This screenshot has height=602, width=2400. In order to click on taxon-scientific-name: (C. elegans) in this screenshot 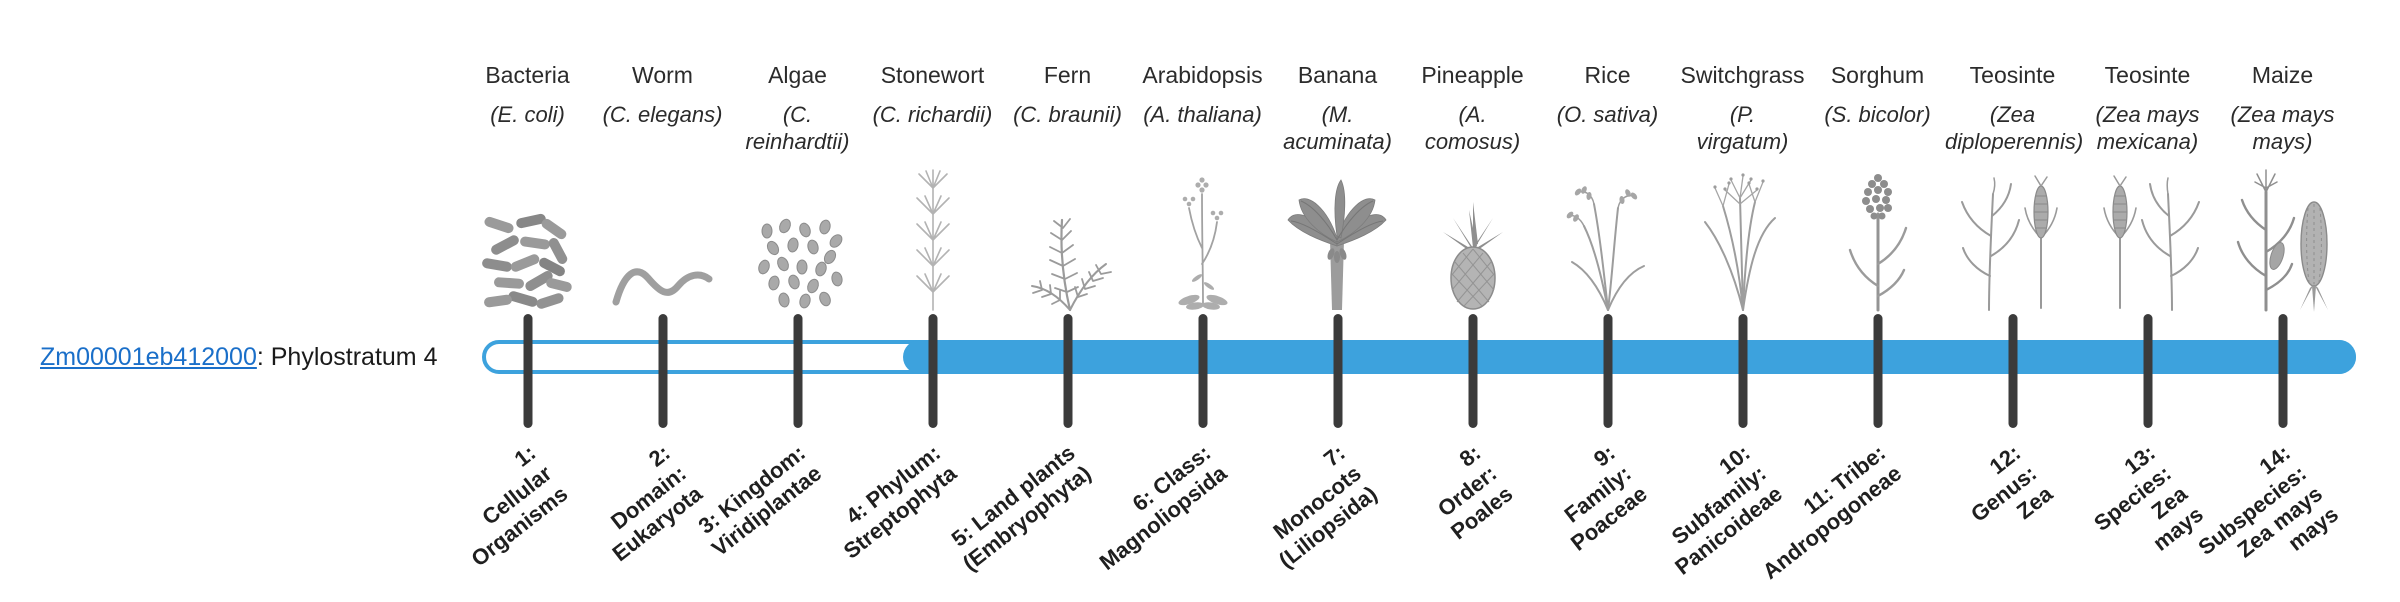, I will do `click(662, 114)`.